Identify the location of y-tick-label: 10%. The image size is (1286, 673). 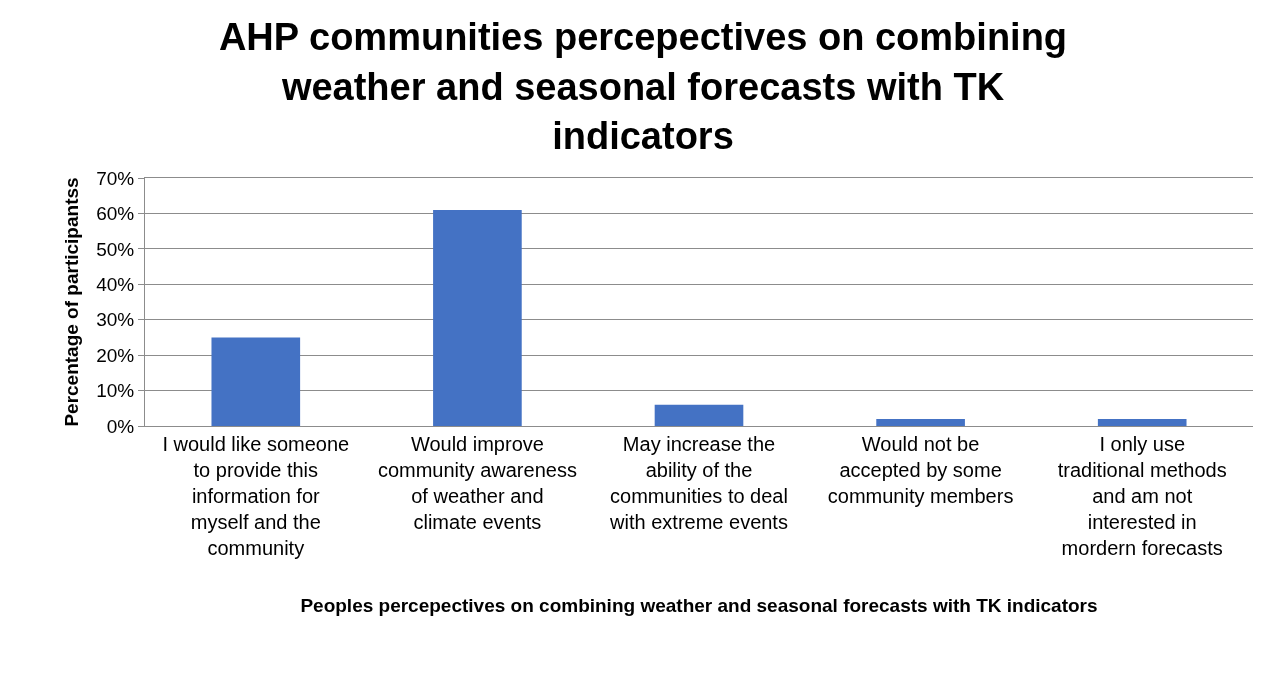
(115, 391).